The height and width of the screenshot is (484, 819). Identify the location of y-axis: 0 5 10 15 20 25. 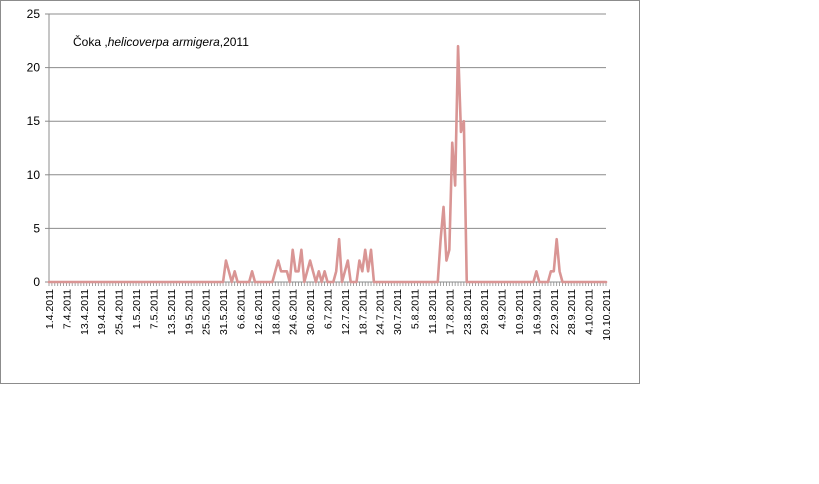
(38, 148).